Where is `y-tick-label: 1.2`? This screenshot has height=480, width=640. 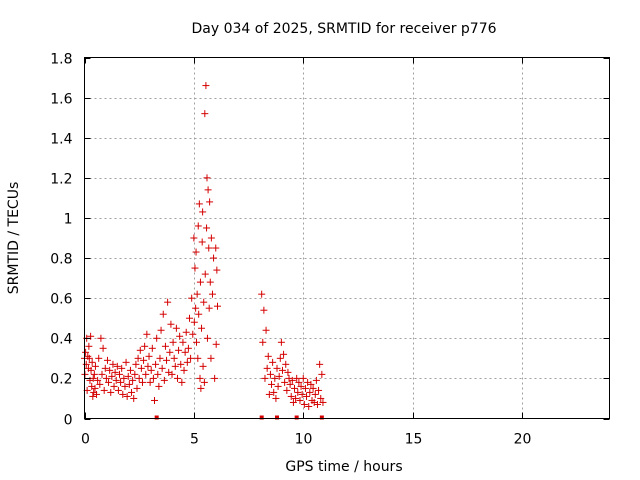 y-tick-label: 1.2 is located at coordinates (61, 180).